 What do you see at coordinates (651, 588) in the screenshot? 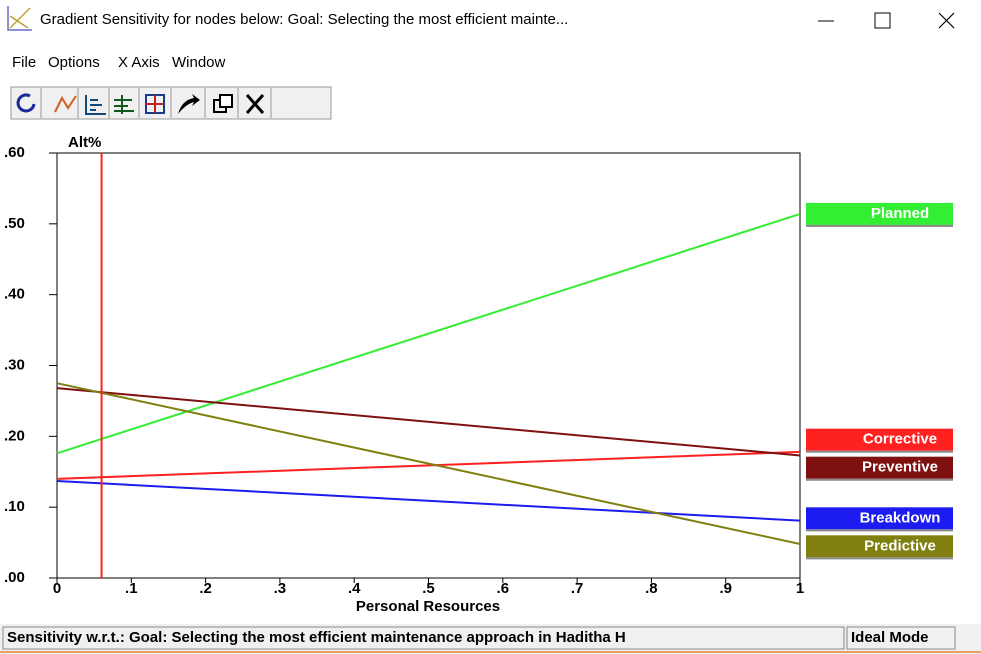
I see `x-tick-label: .8` at bounding box center [651, 588].